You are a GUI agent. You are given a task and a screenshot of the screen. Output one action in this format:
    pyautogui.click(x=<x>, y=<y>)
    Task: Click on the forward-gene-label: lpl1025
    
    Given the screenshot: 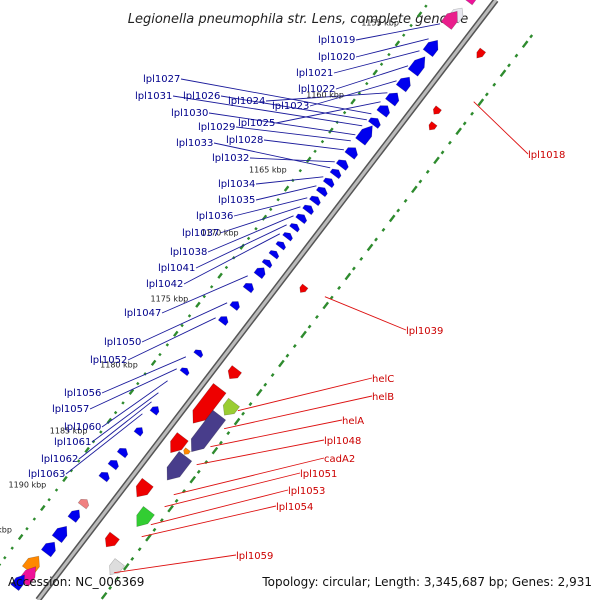 What is the action you would take?
    pyautogui.click(x=256, y=123)
    